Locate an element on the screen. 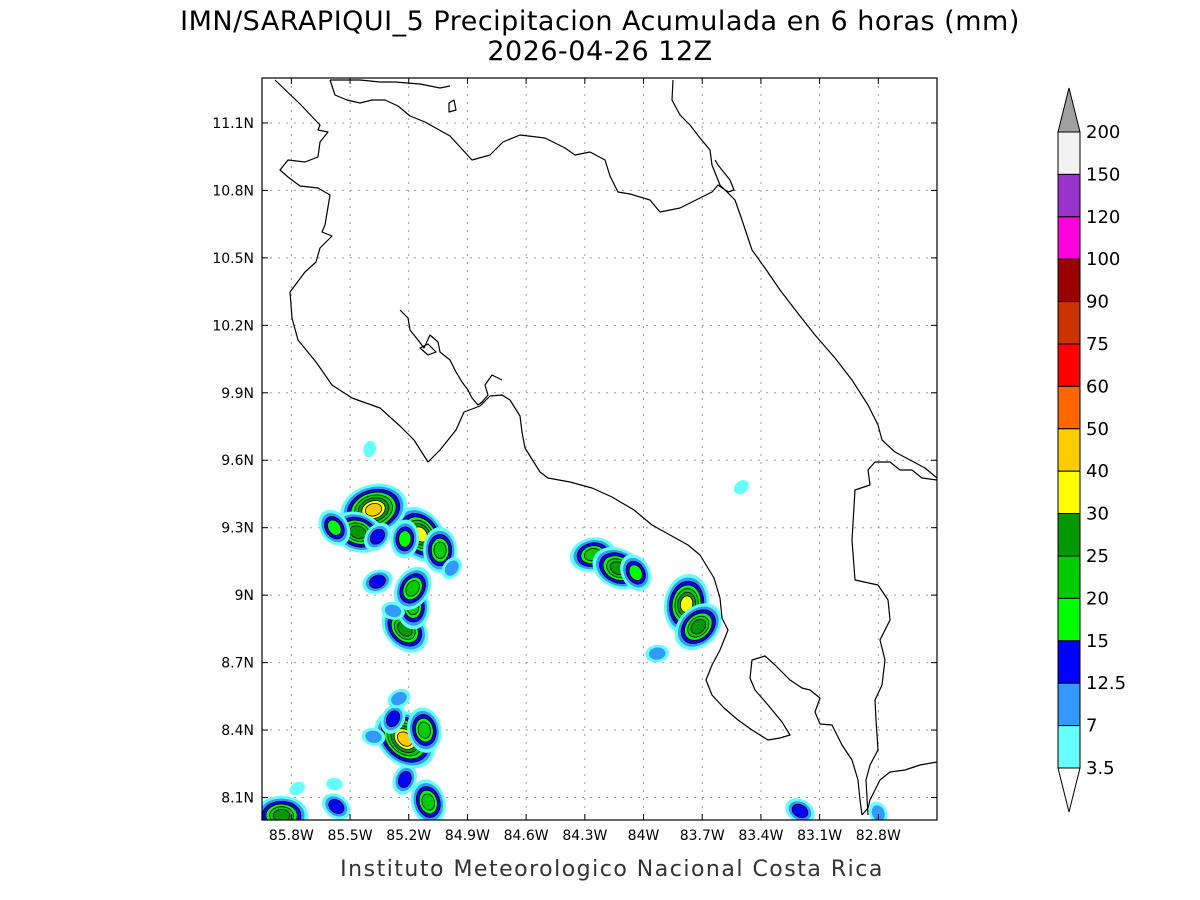 The height and width of the screenshot is (900, 1200). lon-tick-label: 85.2W is located at coordinates (408, 836).